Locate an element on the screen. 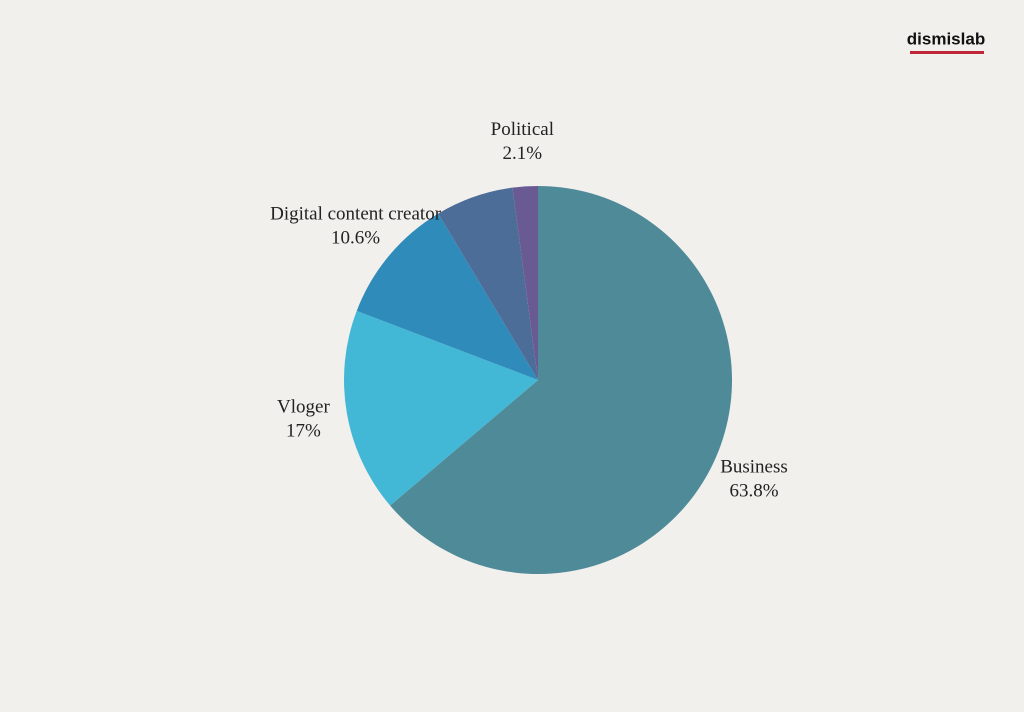  logo: dismislab is located at coordinates (946, 38).